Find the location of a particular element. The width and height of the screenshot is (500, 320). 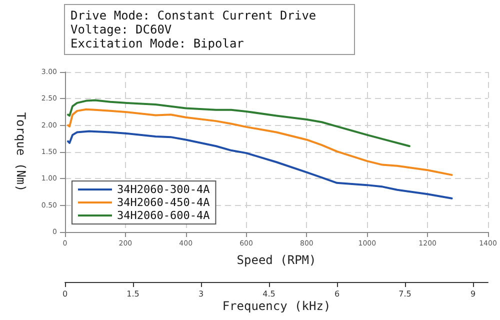

x2-tick-label: 4.5 is located at coordinates (269, 294).